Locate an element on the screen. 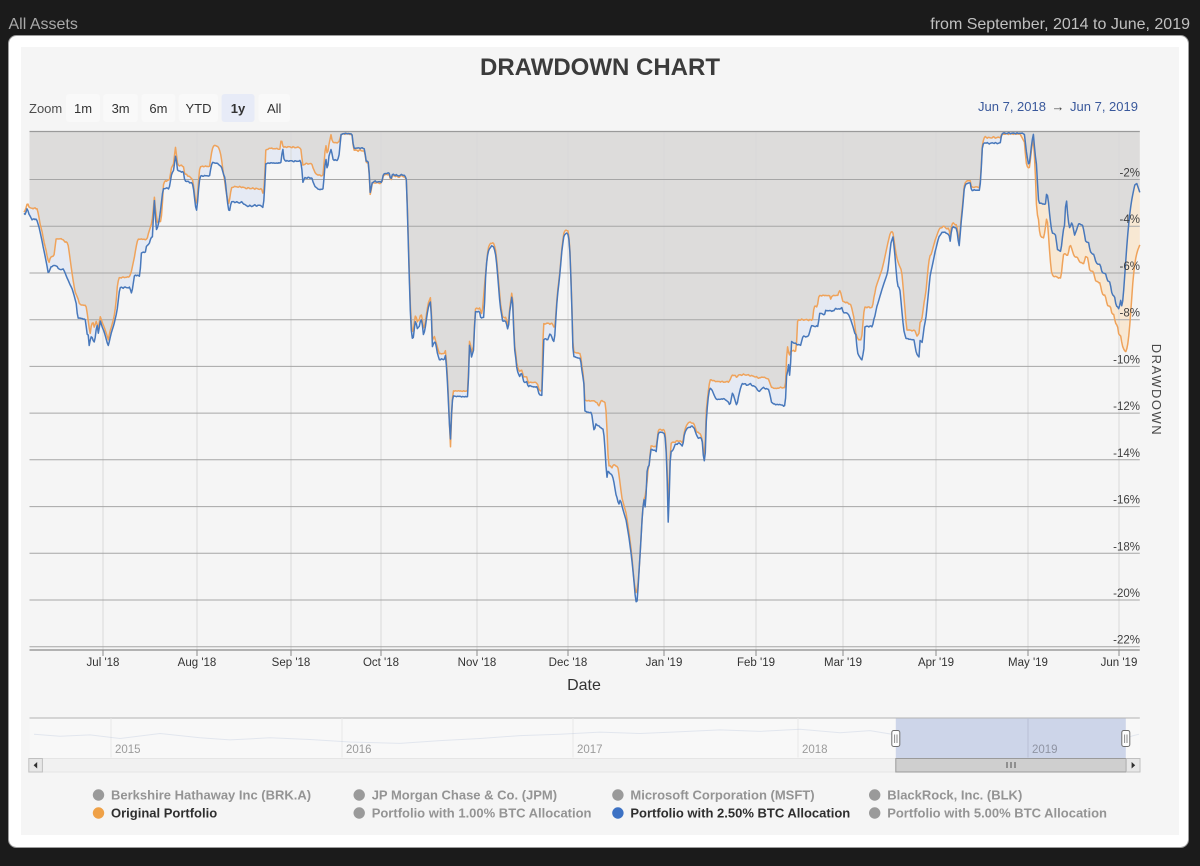 This screenshot has width=1200, height=866. svg-text: Dec '18 is located at coordinates (568, 663).